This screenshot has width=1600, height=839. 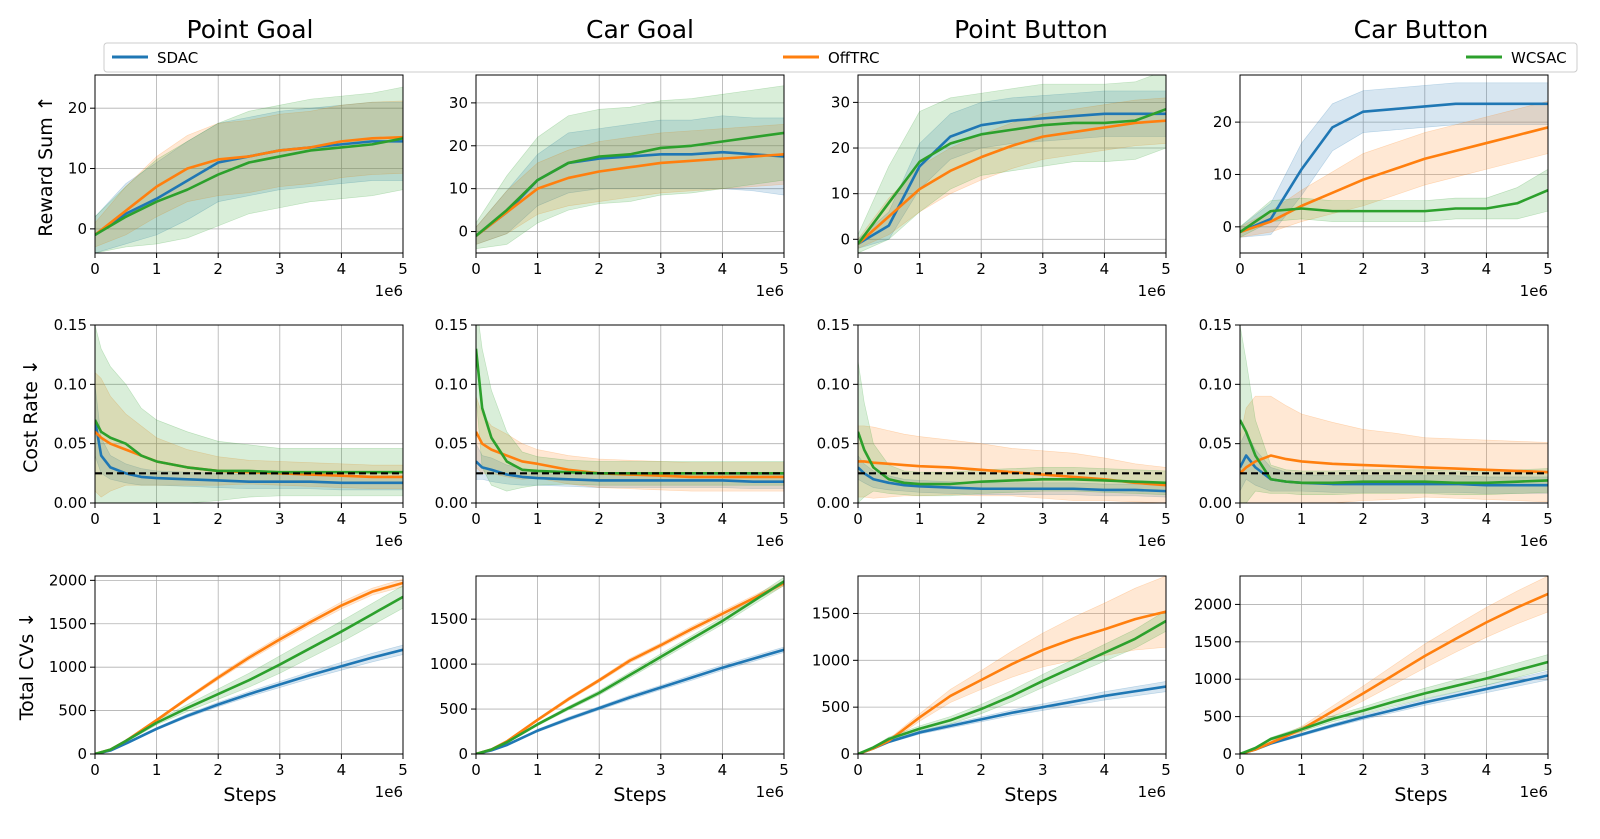 I want to click on xlabel-steps-col2: Steps, so click(x=639, y=795).